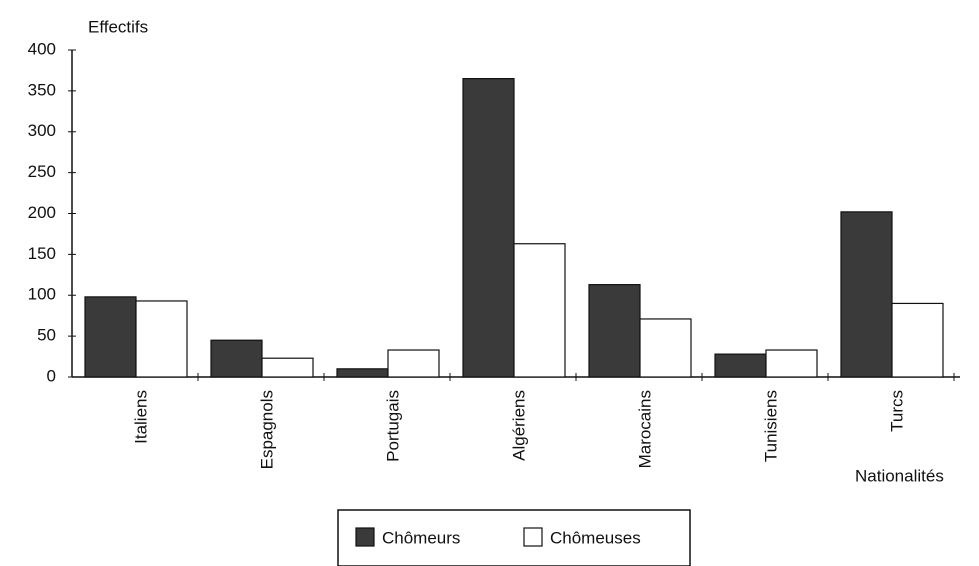 This screenshot has height=566, width=979. What do you see at coordinates (770, 426) in the screenshot?
I see `x-tick-label: Tunisiens` at bounding box center [770, 426].